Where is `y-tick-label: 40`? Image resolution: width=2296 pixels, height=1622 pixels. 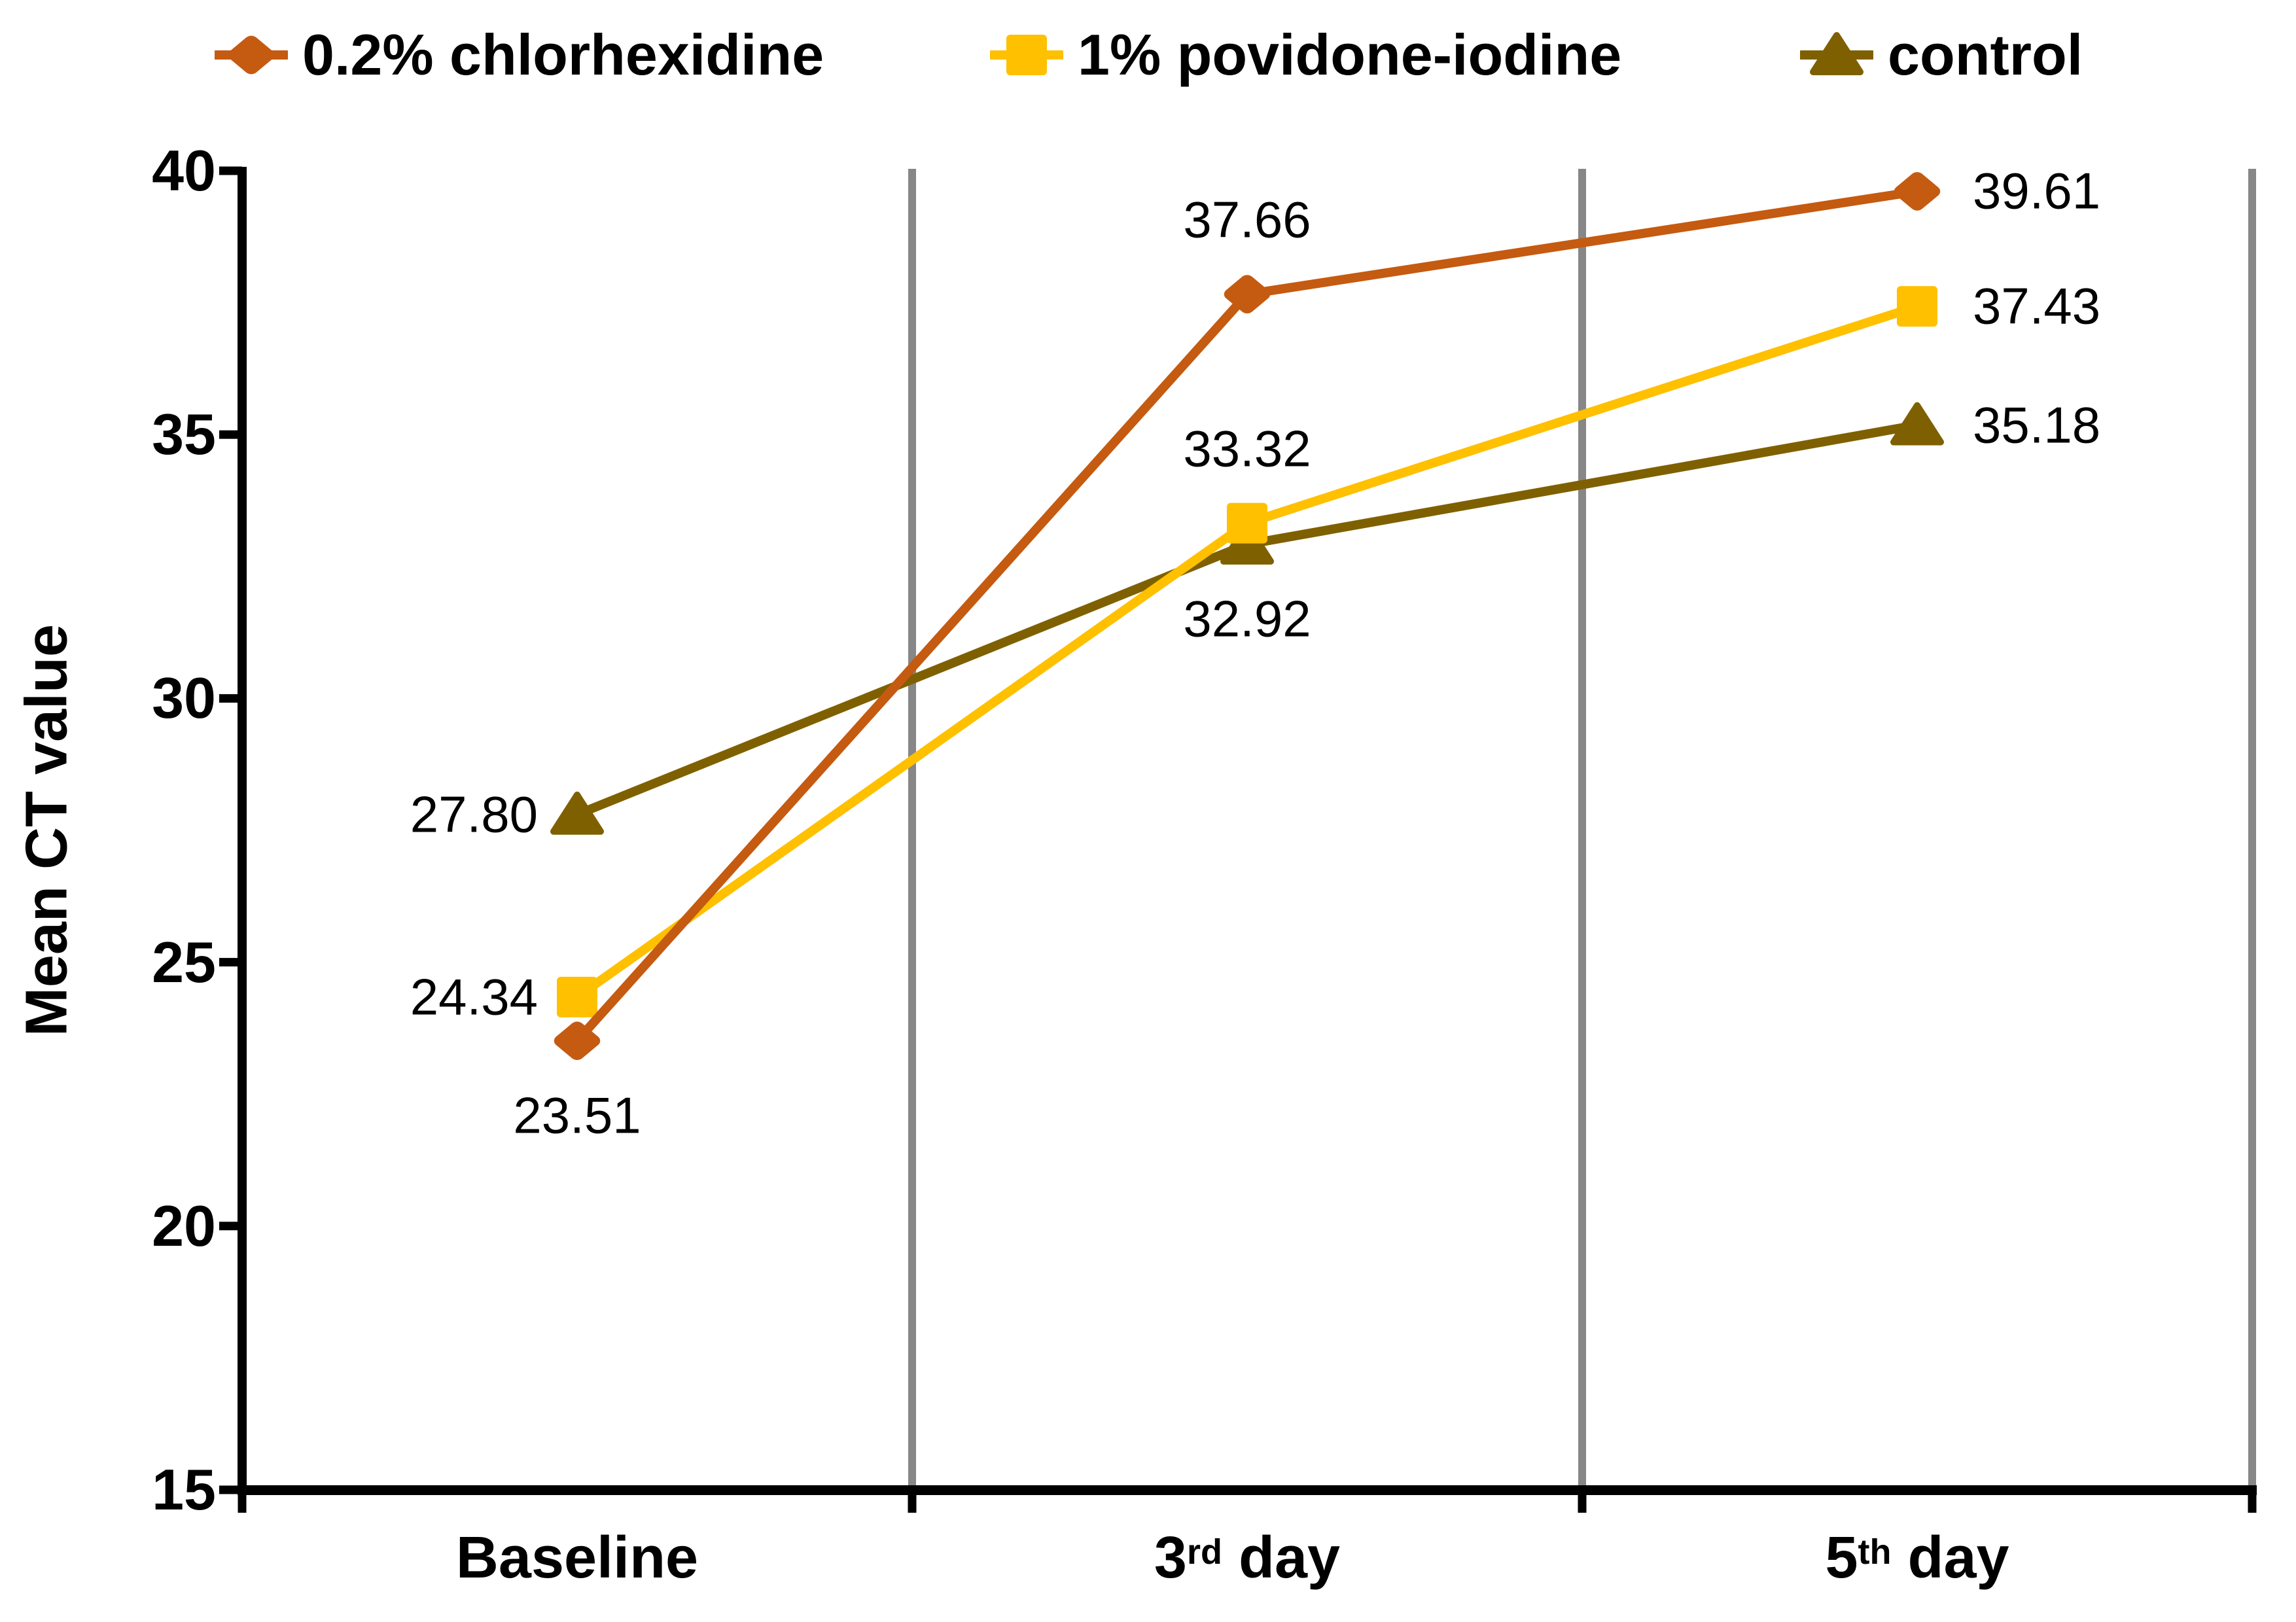
y-tick-label: 40 is located at coordinates (184, 170).